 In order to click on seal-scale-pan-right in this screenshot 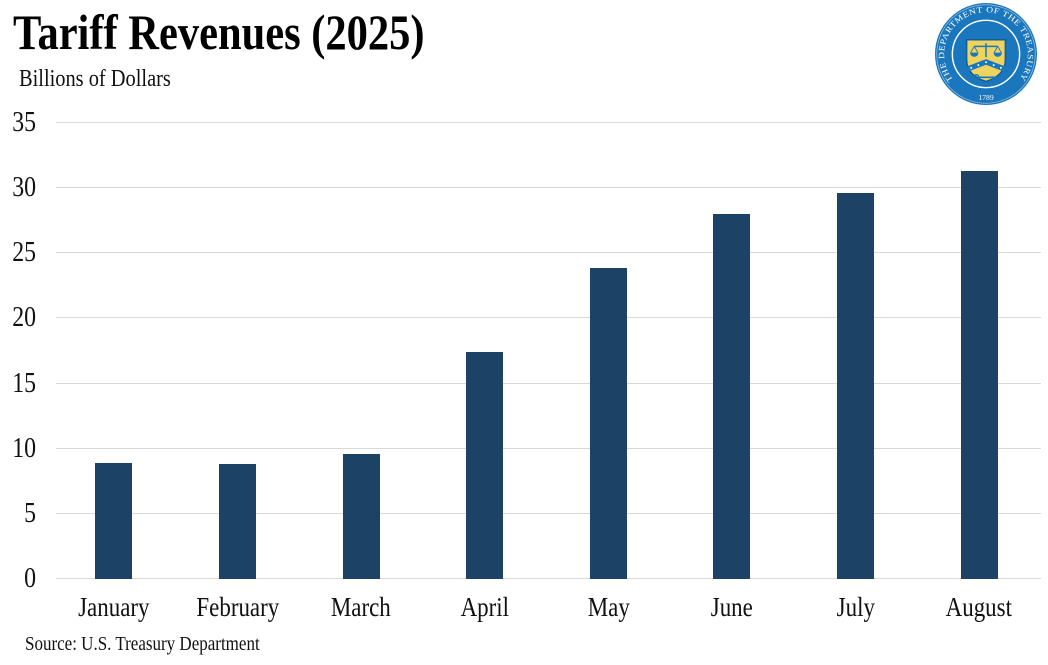, I will do `click(997, 54)`.